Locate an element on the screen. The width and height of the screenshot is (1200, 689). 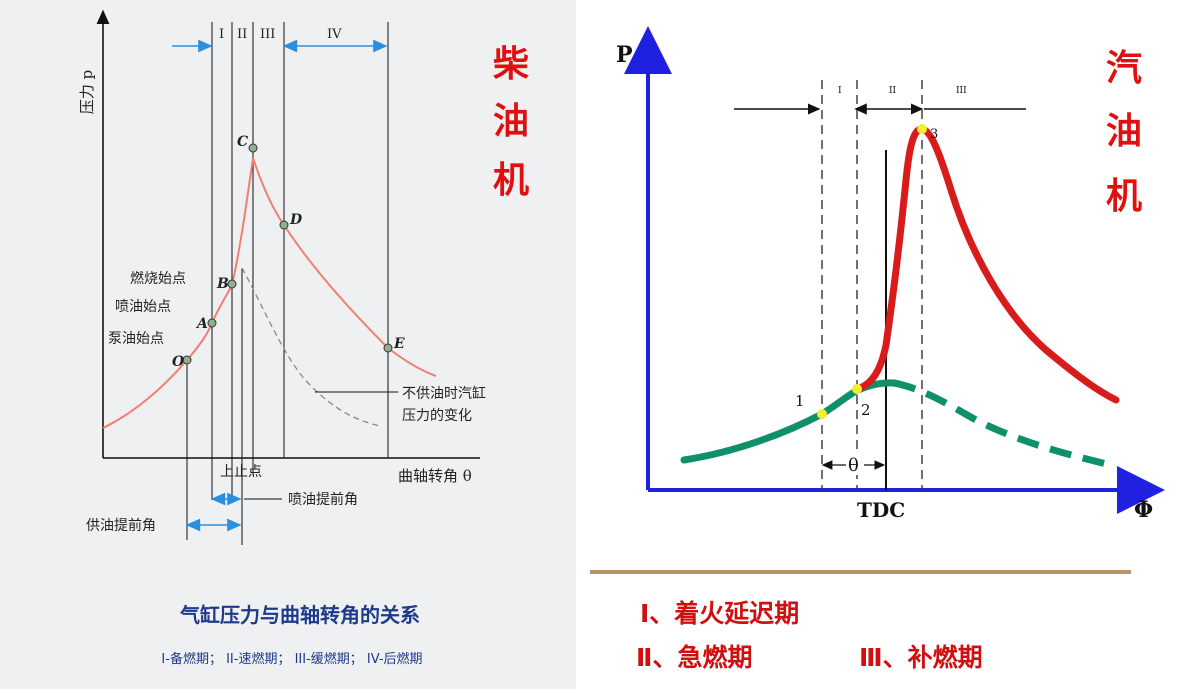
combustion-start-label: 燃烧始点 is located at coordinates (158, 278).